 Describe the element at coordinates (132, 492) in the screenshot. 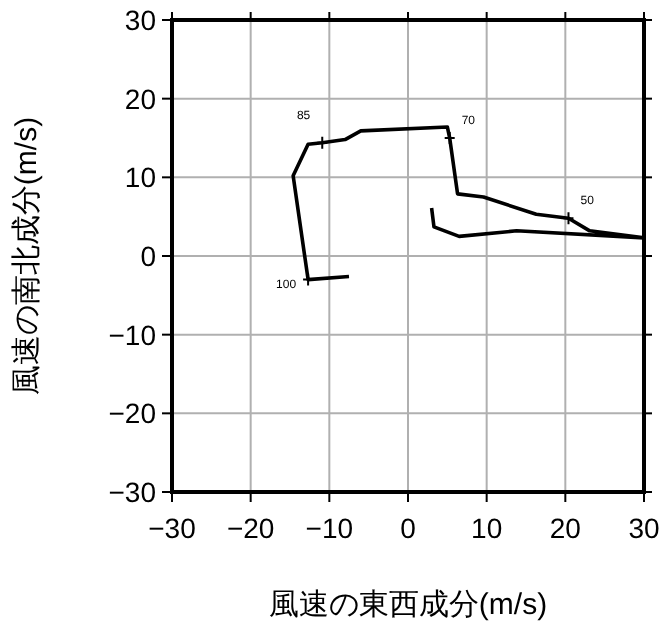

I see `y-tick-label: −30` at that location.